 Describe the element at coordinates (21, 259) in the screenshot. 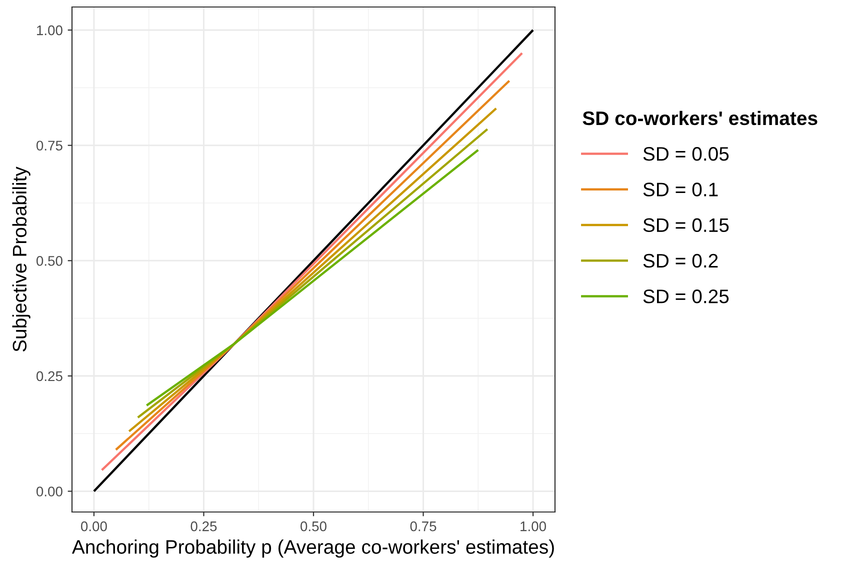

I see `y-axis-title: Subjective Probability` at that location.